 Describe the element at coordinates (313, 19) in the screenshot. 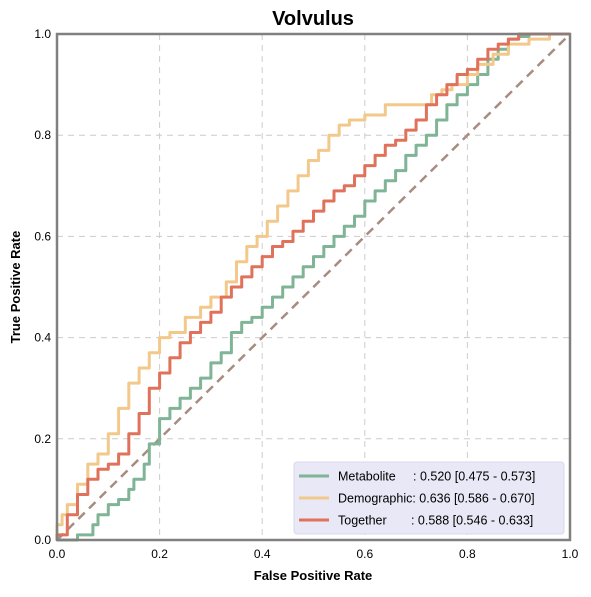

I see `chart-title: Volvulus` at that location.